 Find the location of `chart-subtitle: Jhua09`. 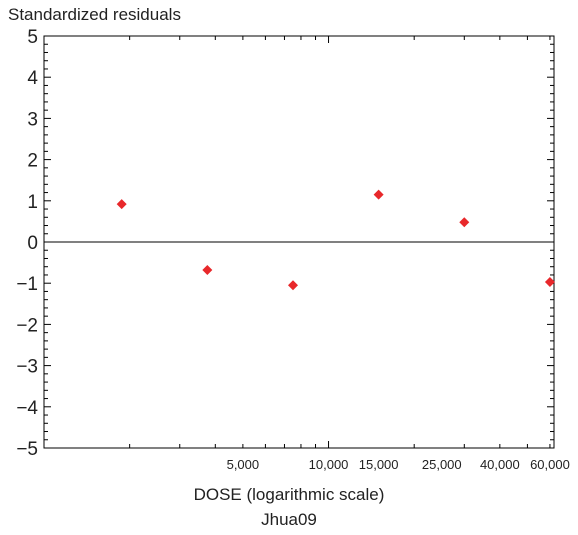

chart-subtitle: Jhua09 is located at coordinates (289, 519).